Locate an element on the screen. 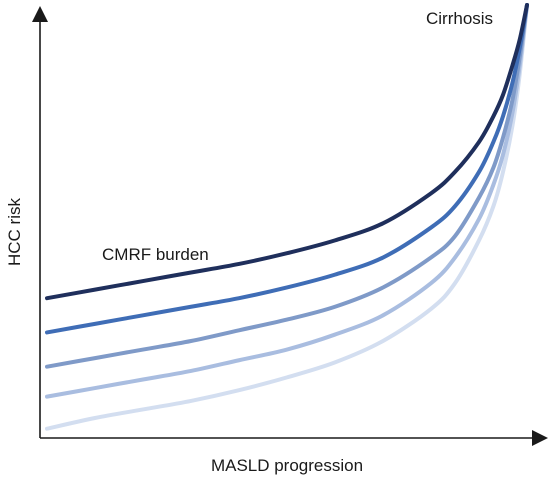 The height and width of the screenshot is (482, 550). x-axis-label: MASLD progression is located at coordinates (287, 465).